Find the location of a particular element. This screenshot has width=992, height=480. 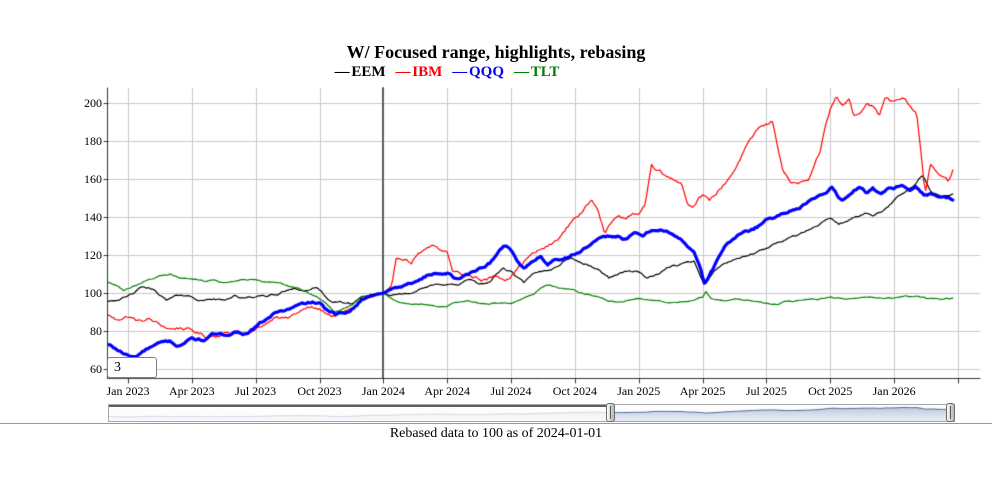

legend-item-QQQ: — QQQ is located at coordinates (478, 72).